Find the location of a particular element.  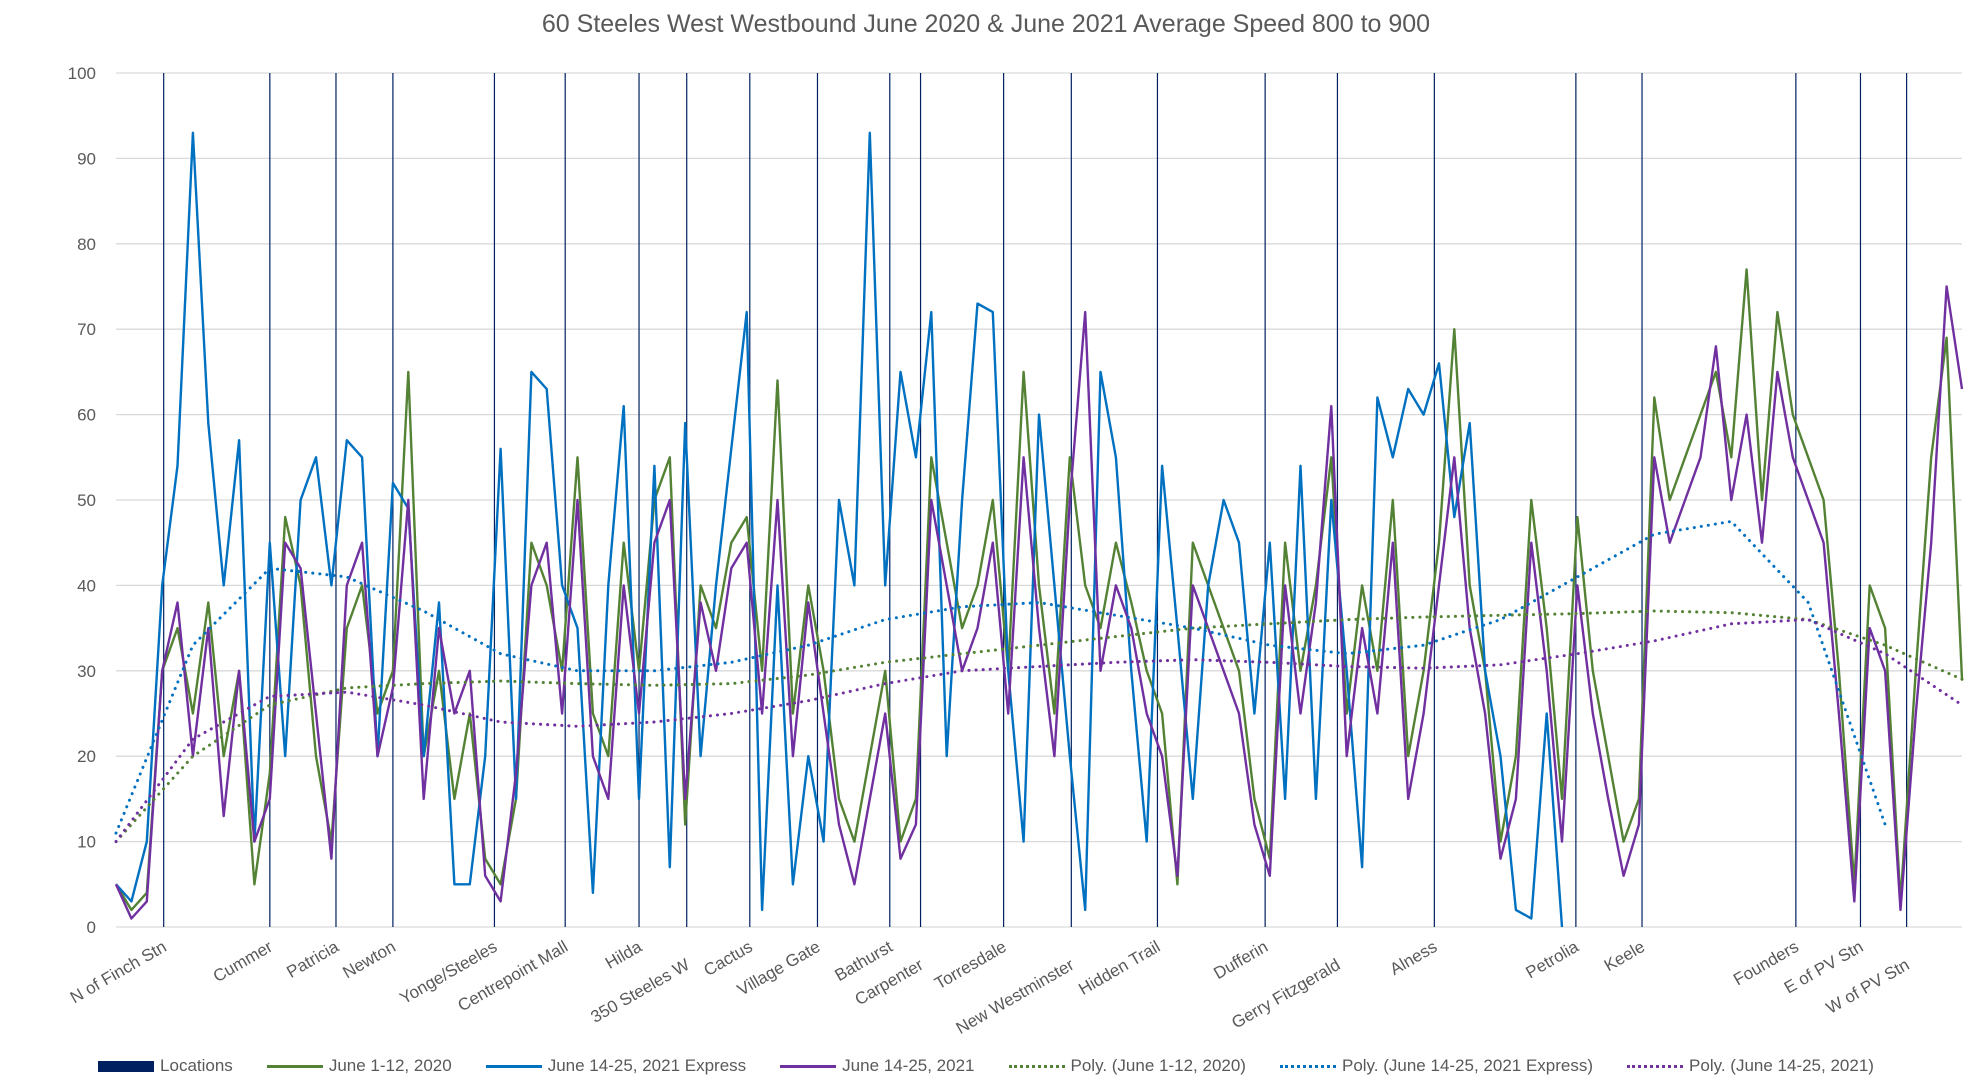

legend-item-poly-2021-express: Poly. (June 14-25, 2021 Express) is located at coordinates (1436, 1066).